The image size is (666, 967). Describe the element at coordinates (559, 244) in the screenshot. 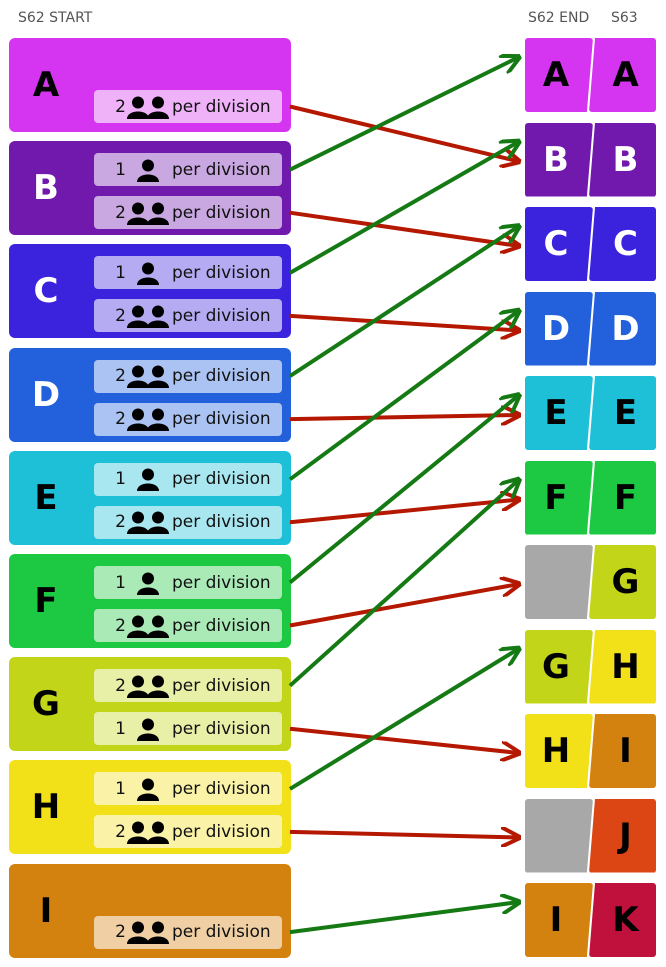

I see `end-team-cell: C` at that location.